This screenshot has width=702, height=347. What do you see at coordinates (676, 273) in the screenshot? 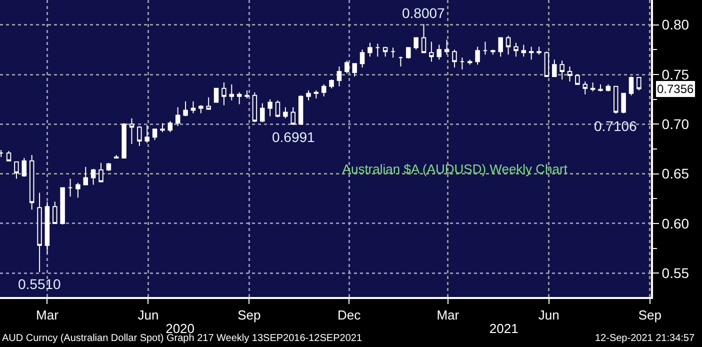
I see `y-tick-label: 0.55` at bounding box center [676, 273].